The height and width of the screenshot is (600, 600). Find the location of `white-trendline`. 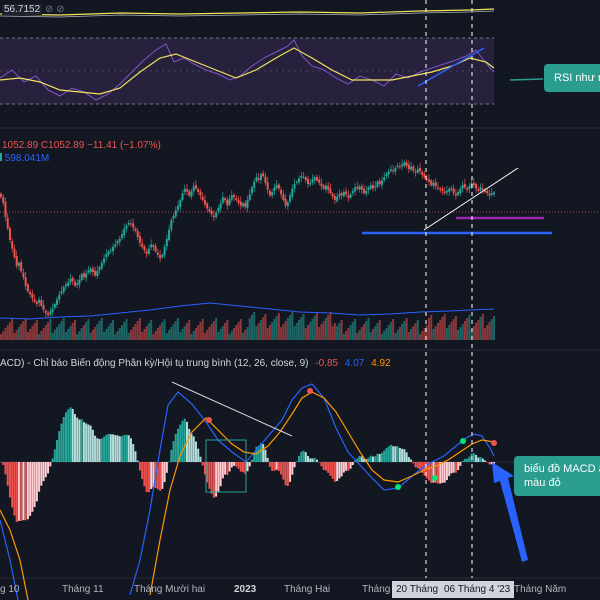

white-trendline is located at coordinates (471, 199).